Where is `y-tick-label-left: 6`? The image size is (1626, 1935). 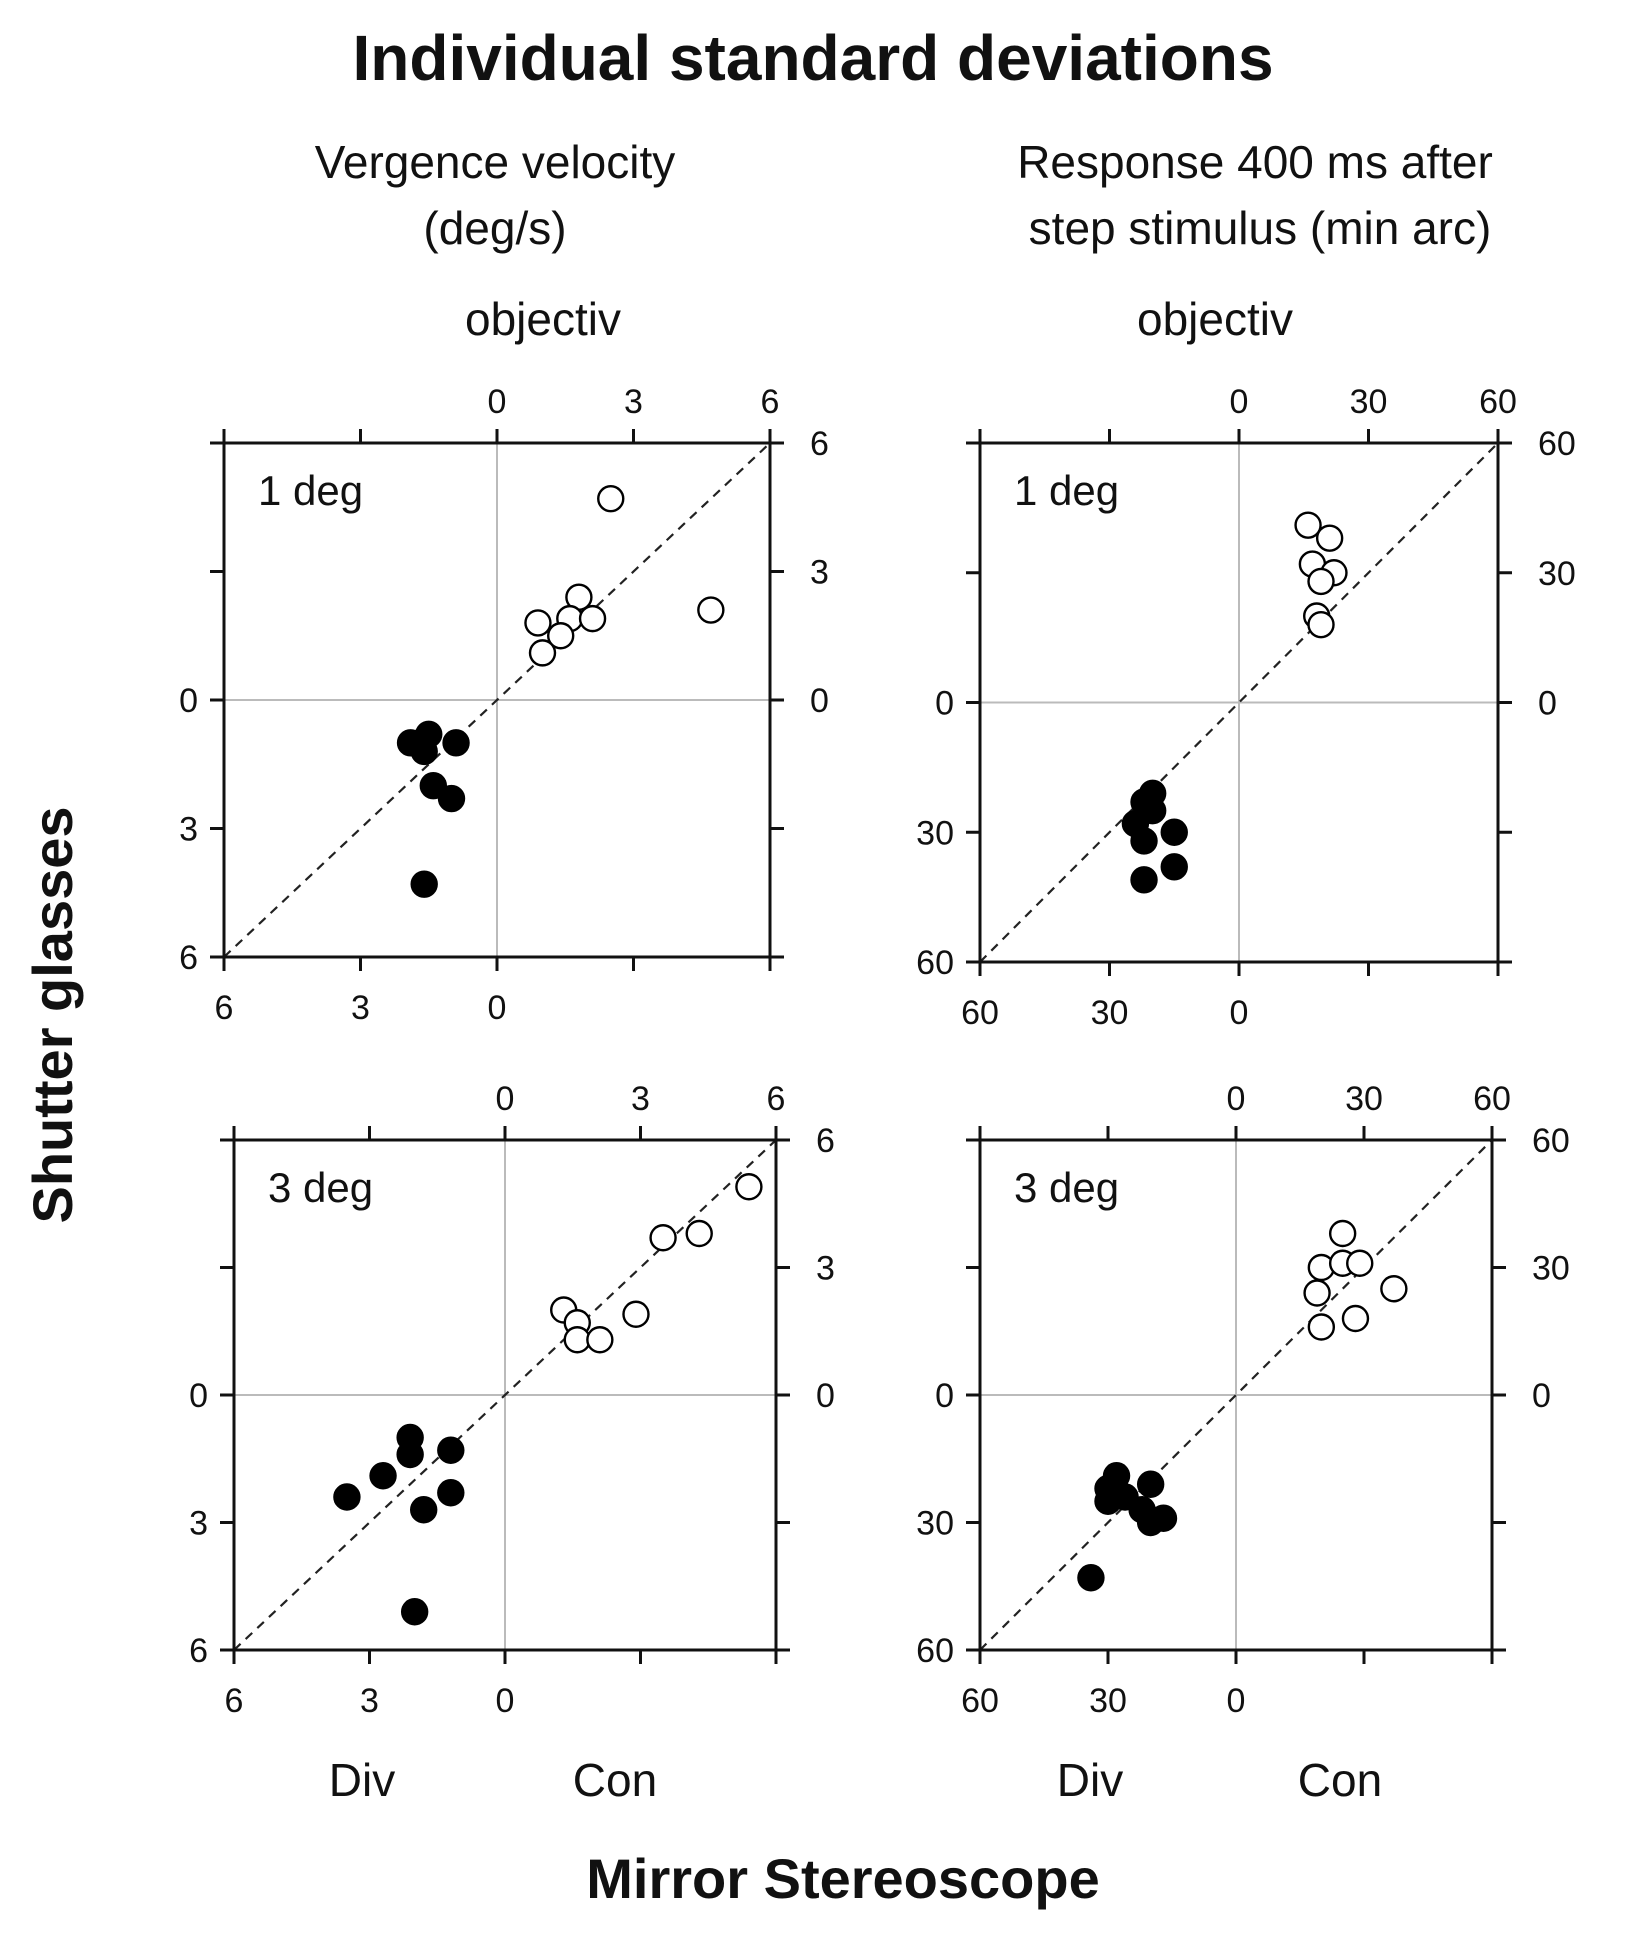
y-tick-label-left: 6 is located at coordinates (188, 958).